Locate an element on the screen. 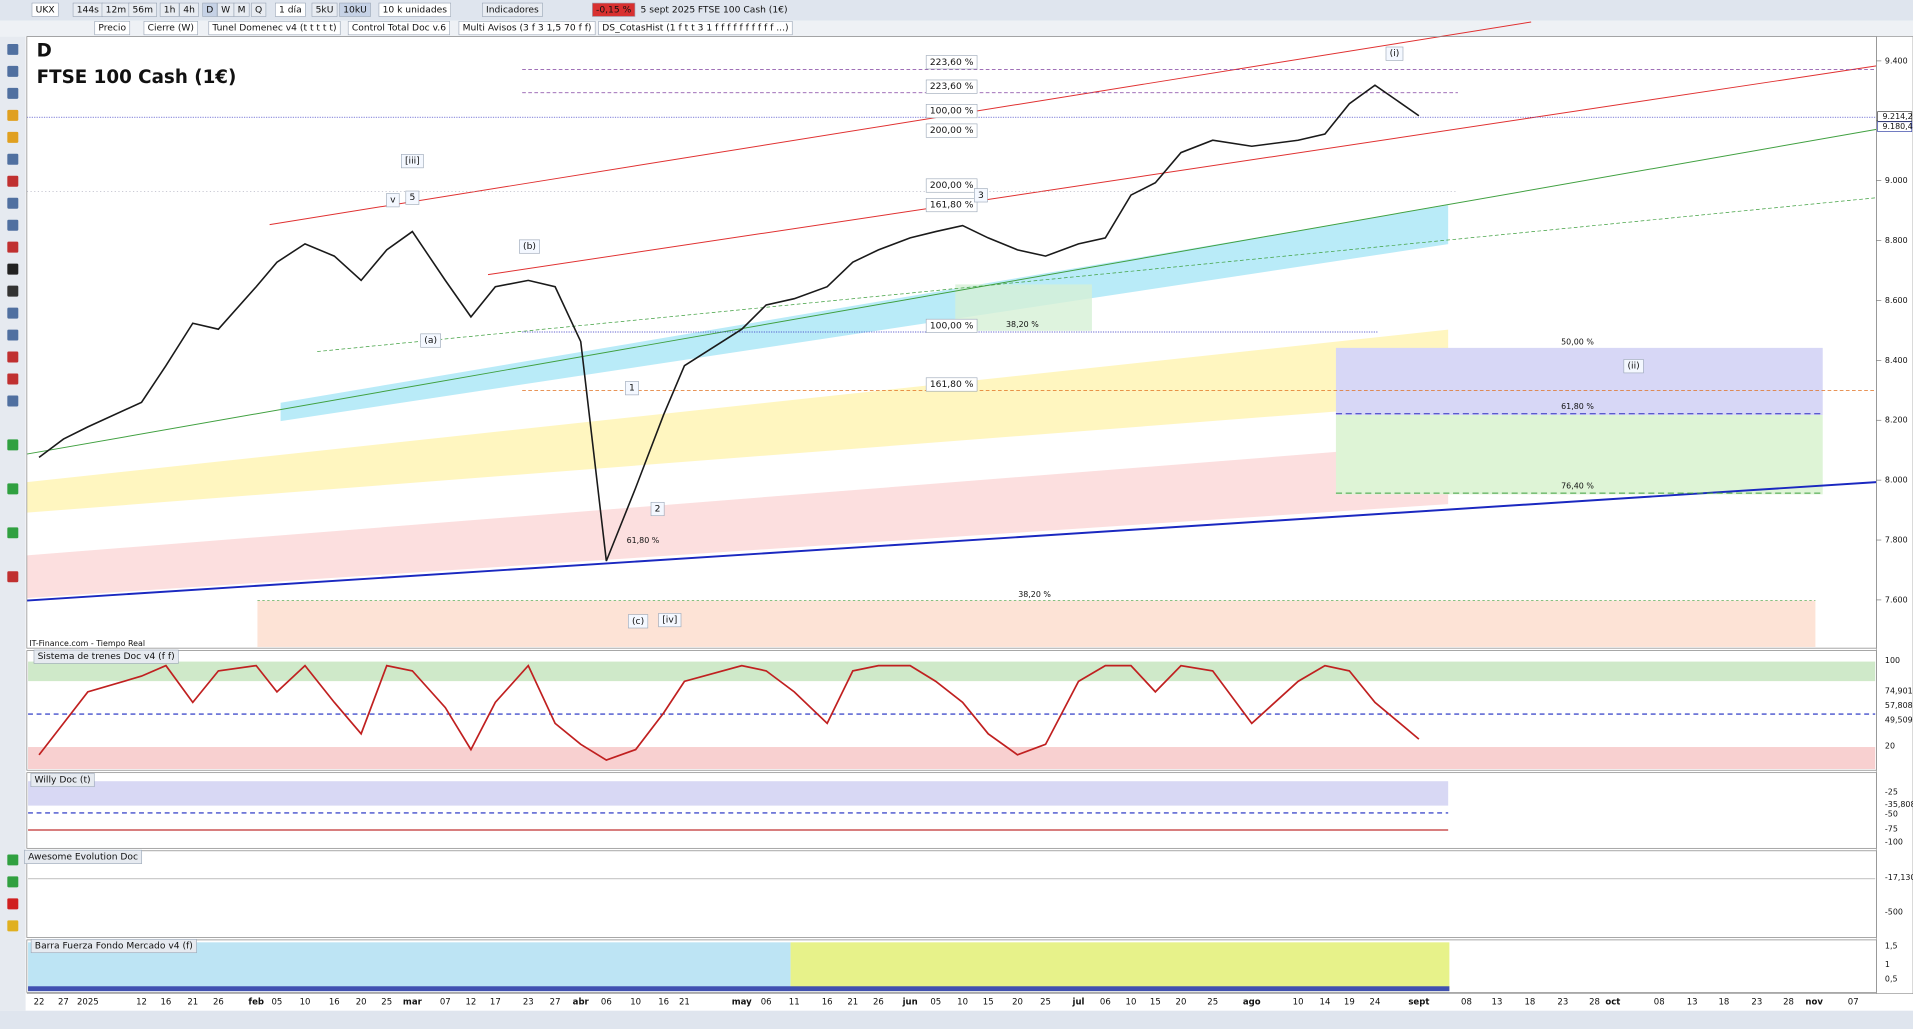 This screenshot has height=1029, width=1913. period-select-box is located at coordinates (290, 9).